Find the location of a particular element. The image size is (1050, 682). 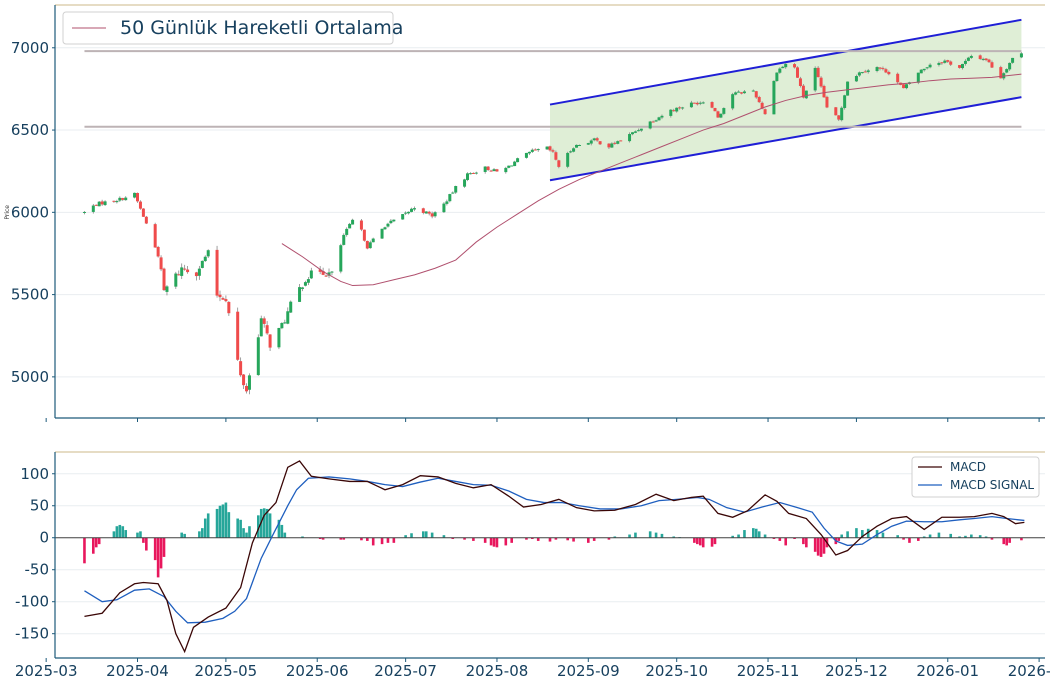

x-tick-label: 2025-12 is located at coordinates (856, 671).